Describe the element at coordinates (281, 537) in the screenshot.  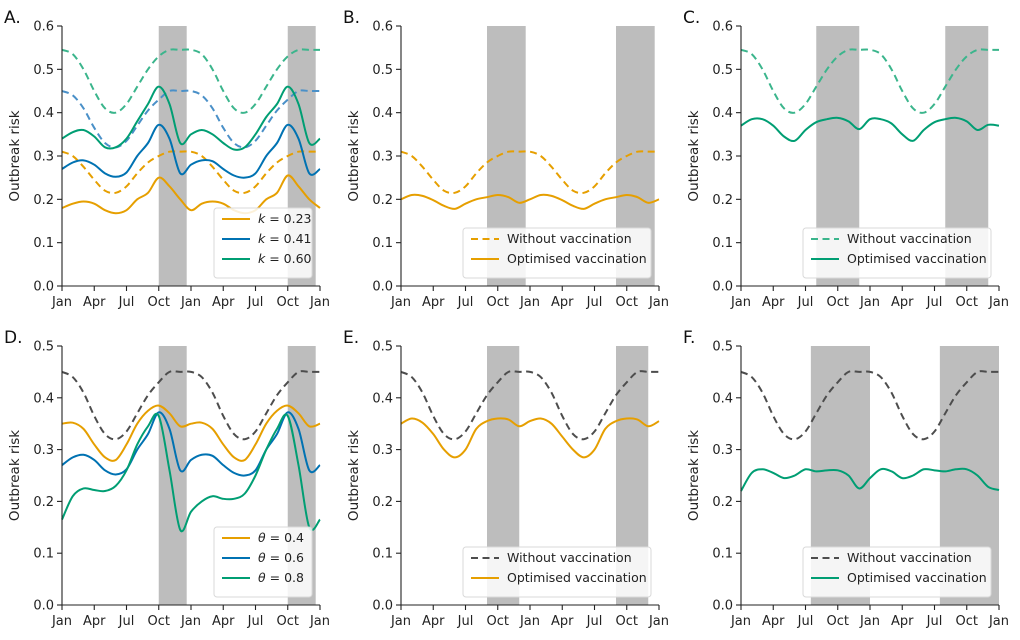
I see `legend-label: θ = 0.4` at that location.